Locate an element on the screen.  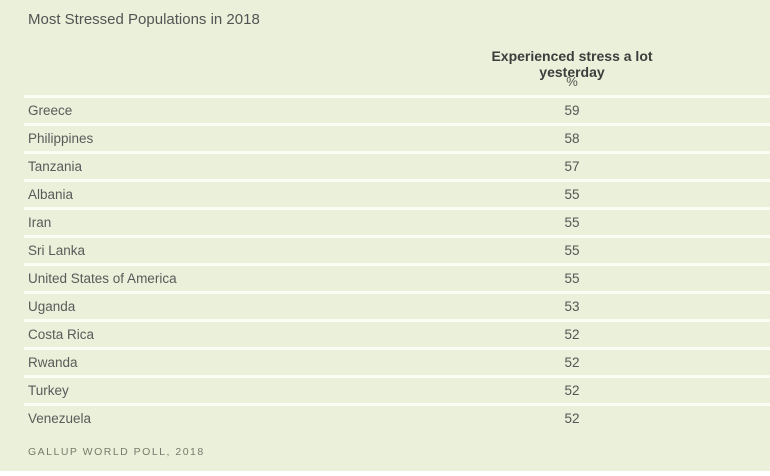
table-row: Iran 55 is located at coordinates (397, 221).